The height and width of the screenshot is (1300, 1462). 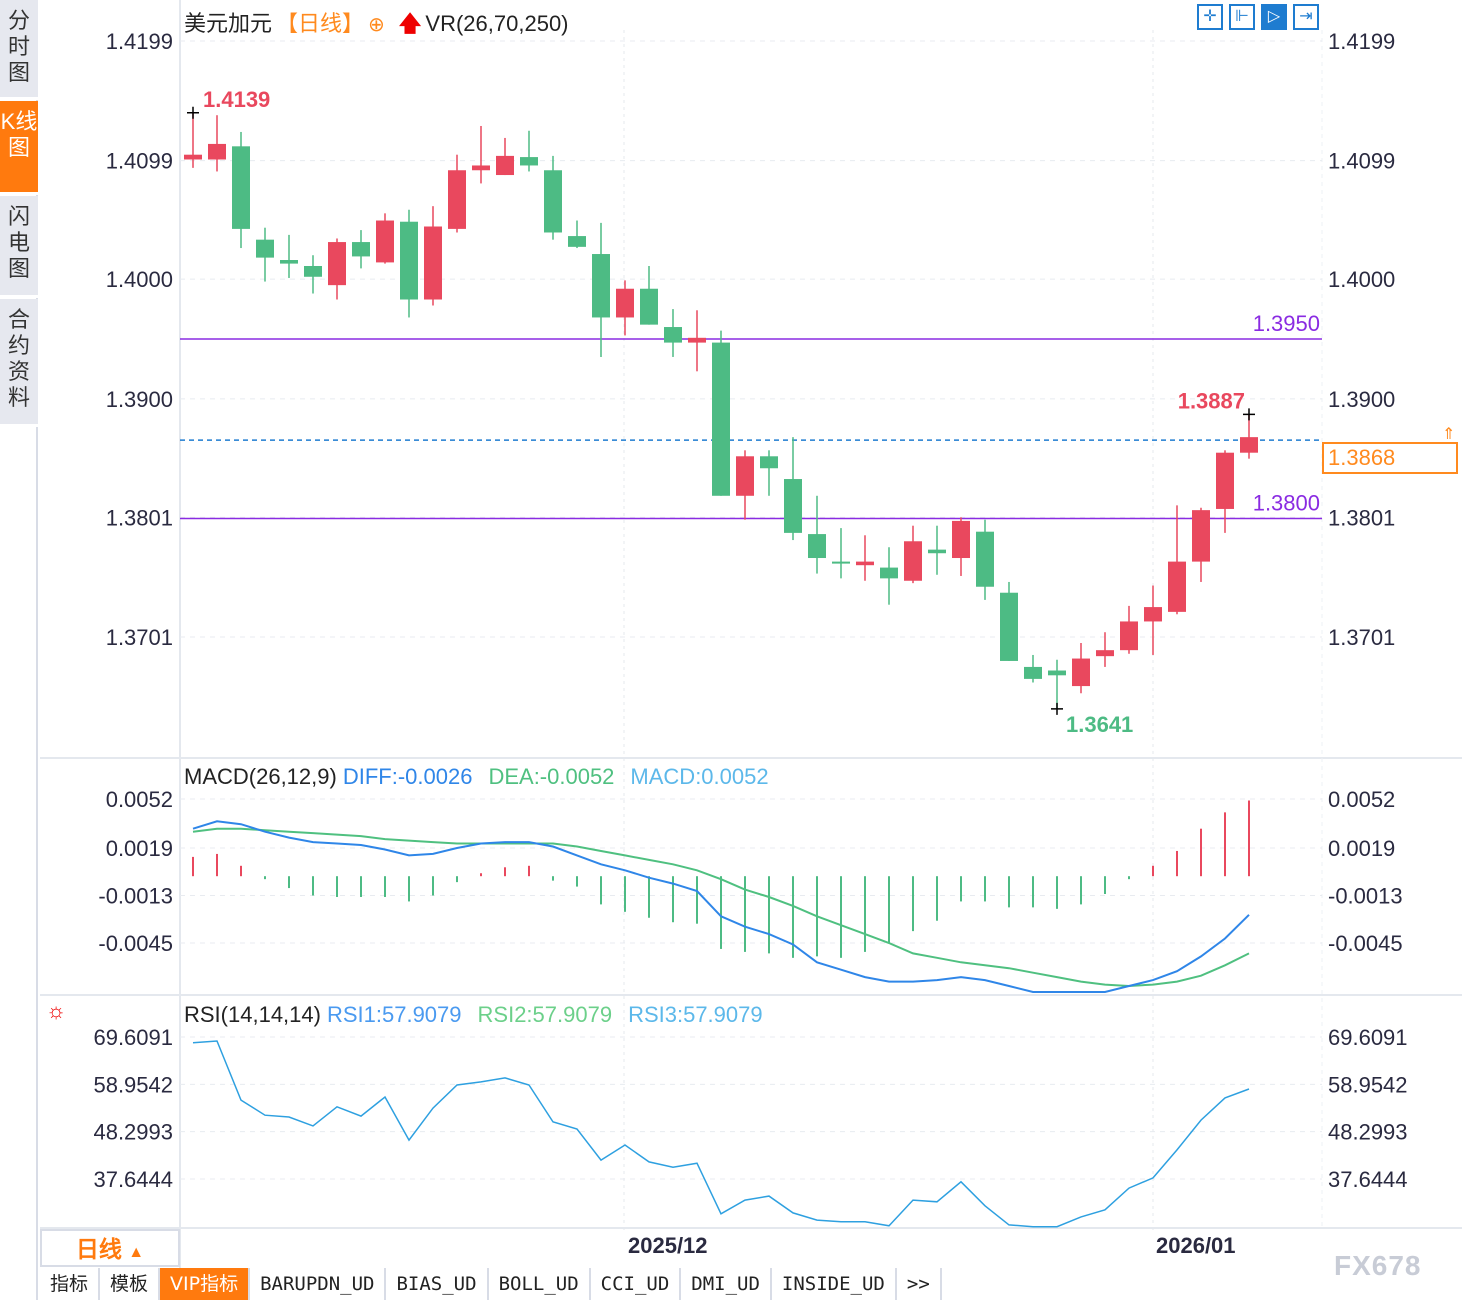 I want to click on diff-value: DIFF:-0.0026, so click(x=407, y=776).